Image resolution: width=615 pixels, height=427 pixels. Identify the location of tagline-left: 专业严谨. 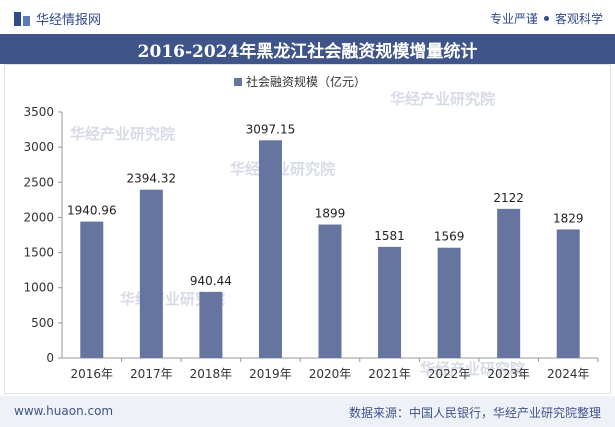
(513, 19).